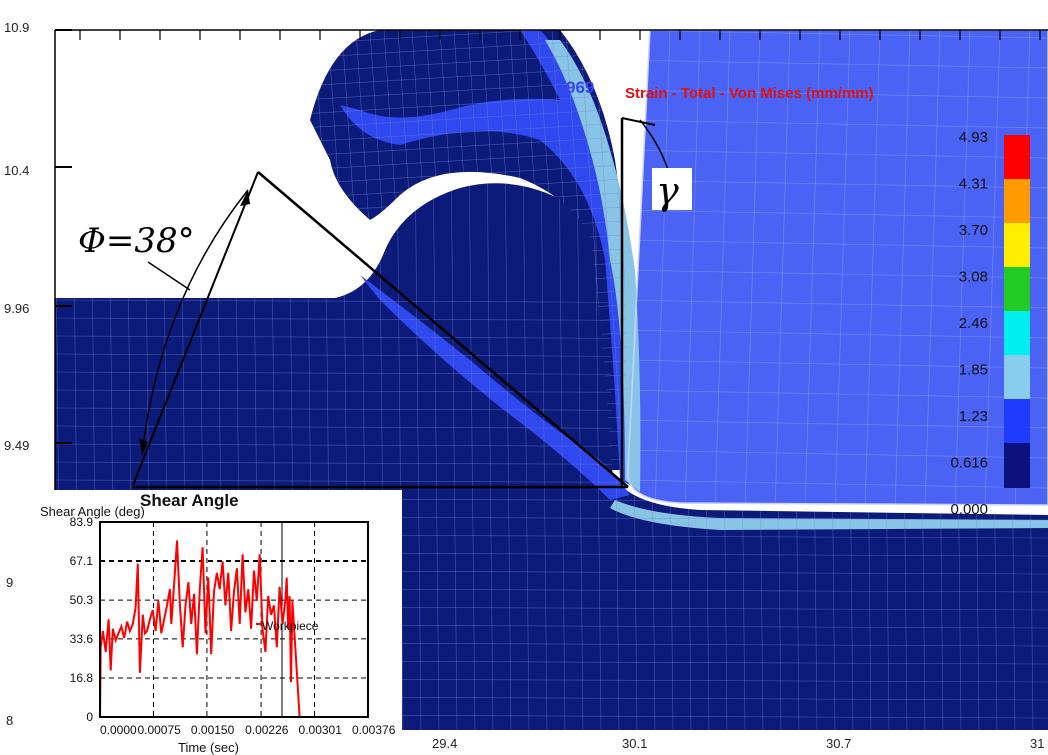 Image resolution: width=1048 pixels, height=755 pixels. What do you see at coordinates (267, 730) in the screenshot?
I see `chart-x-tick: 0.00226` at bounding box center [267, 730].